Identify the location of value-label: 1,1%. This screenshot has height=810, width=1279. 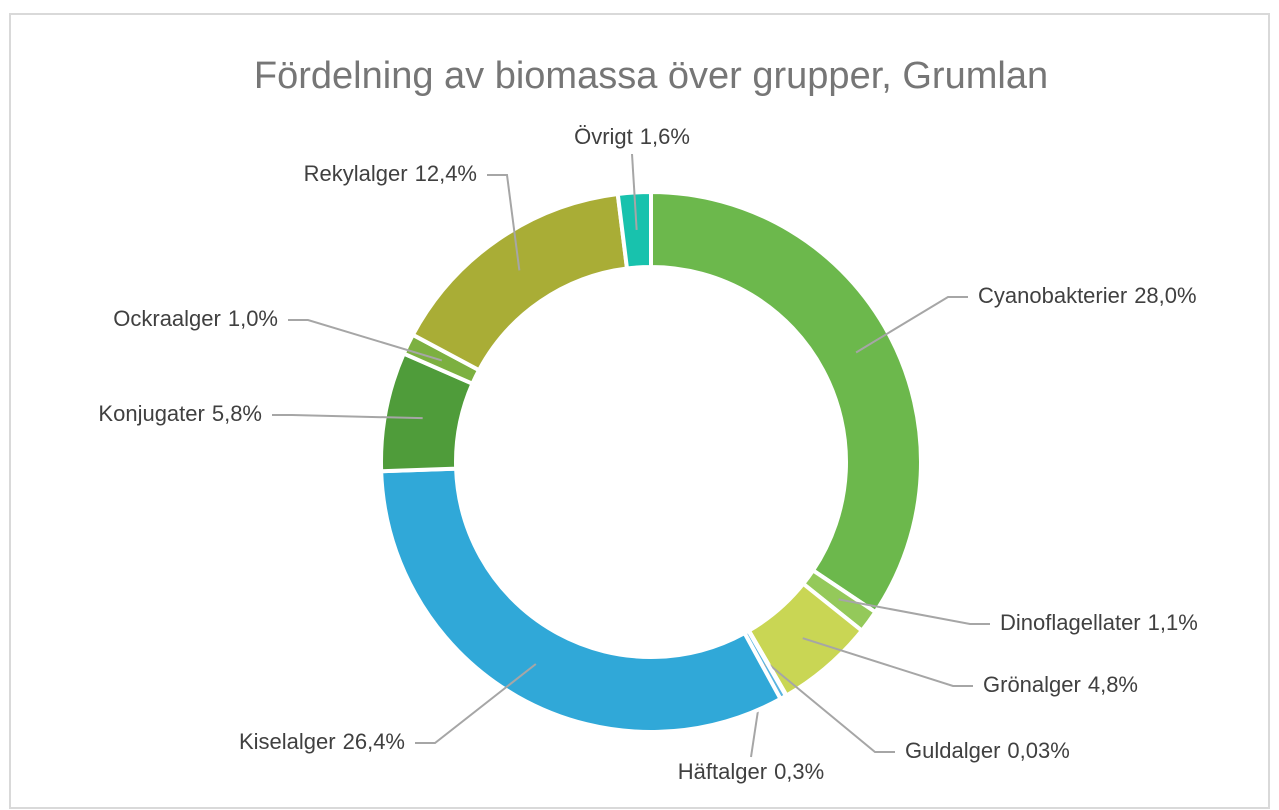
(1173, 622).